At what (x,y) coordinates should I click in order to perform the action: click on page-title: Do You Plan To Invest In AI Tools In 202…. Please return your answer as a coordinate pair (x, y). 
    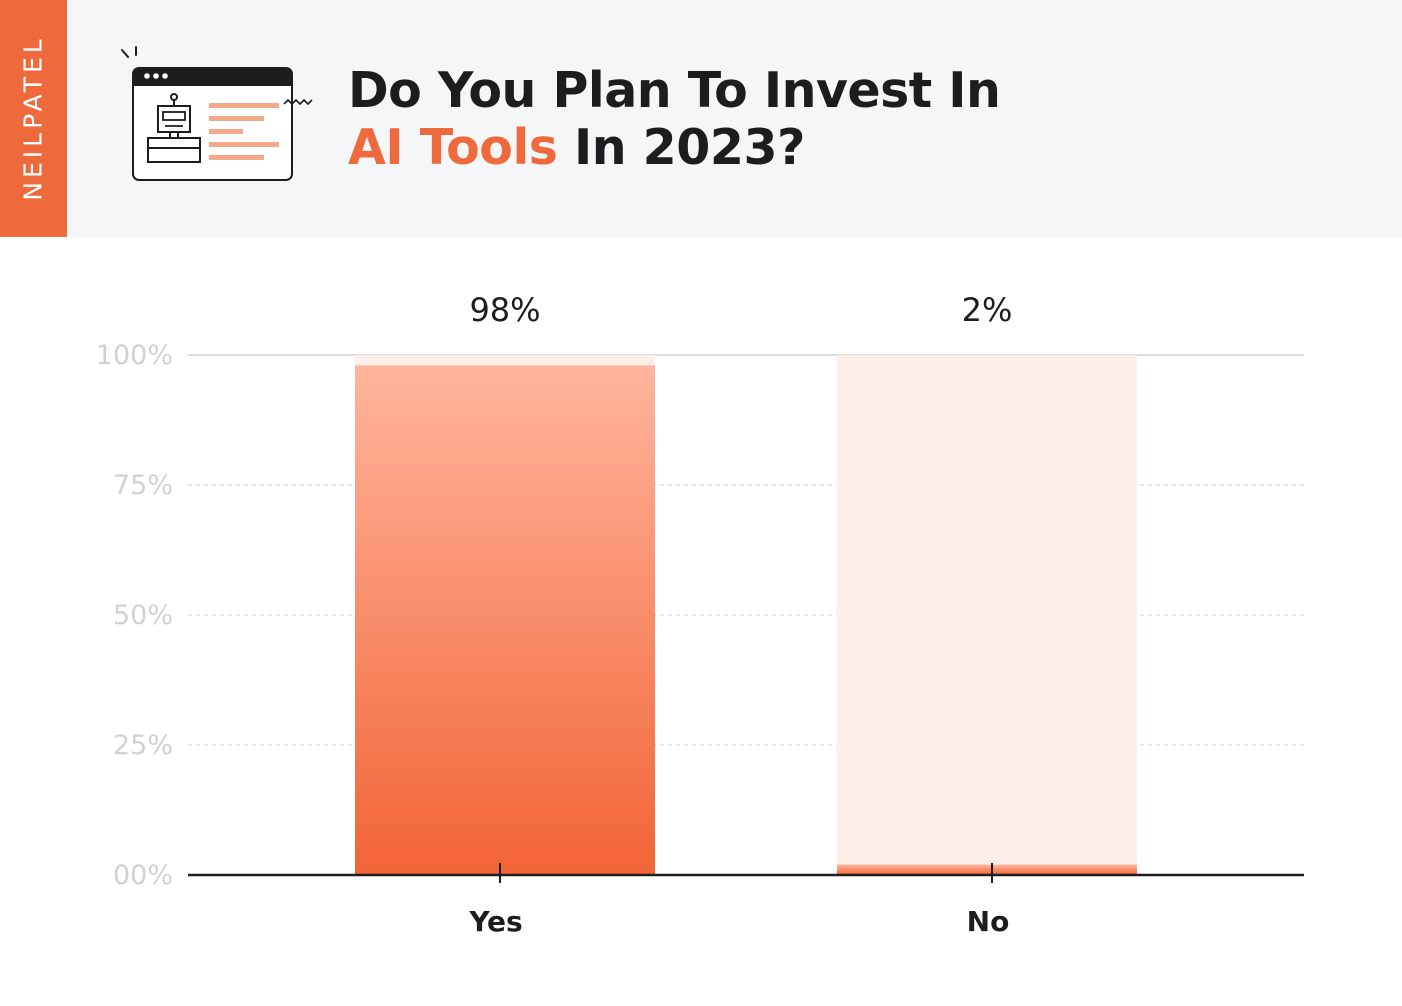
    Looking at the image, I should click on (674, 119).